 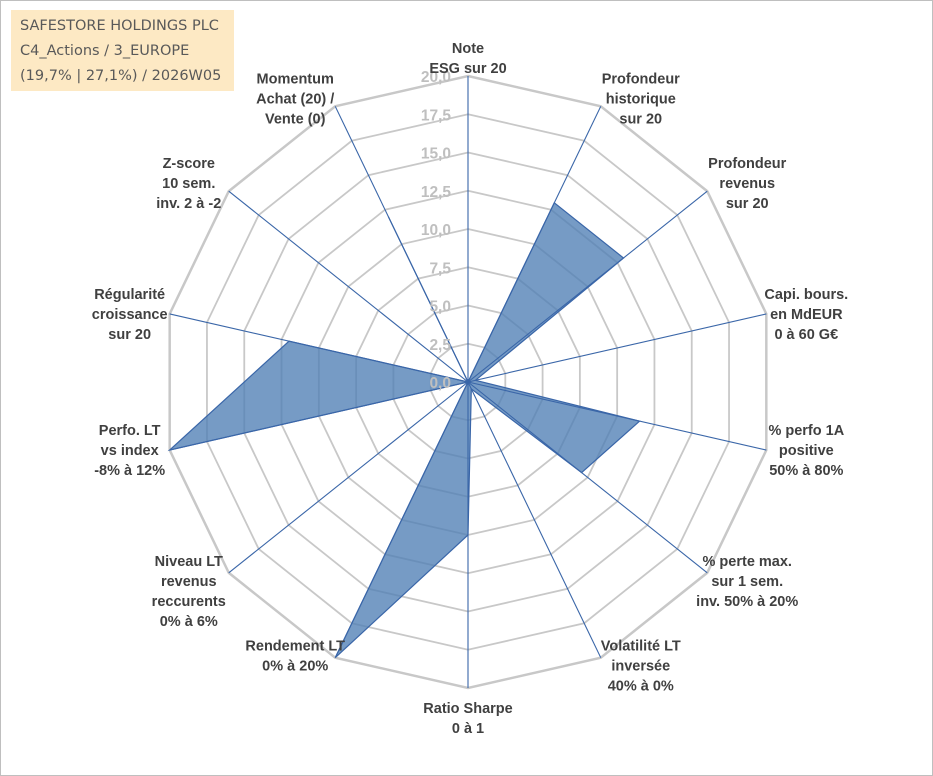 What do you see at coordinates (436, 192) in the screenshot?
I see `tick-label: 12,5` at bounding box center [436, 192].